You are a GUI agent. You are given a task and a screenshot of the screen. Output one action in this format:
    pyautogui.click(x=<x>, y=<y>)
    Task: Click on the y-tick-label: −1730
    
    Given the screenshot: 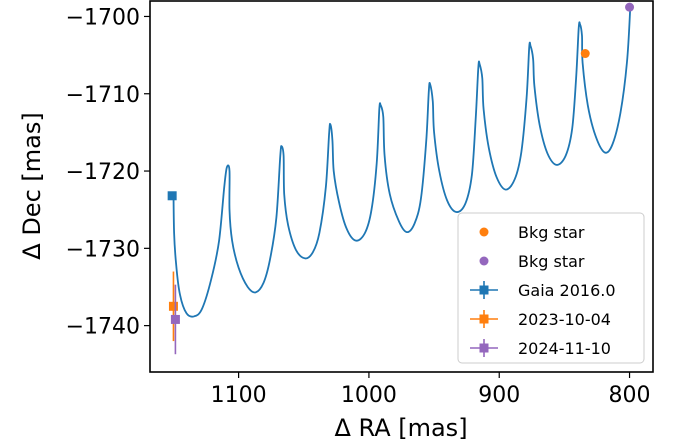 What is the action you would take?
    pyautogui.click(x=103, y=249)
    